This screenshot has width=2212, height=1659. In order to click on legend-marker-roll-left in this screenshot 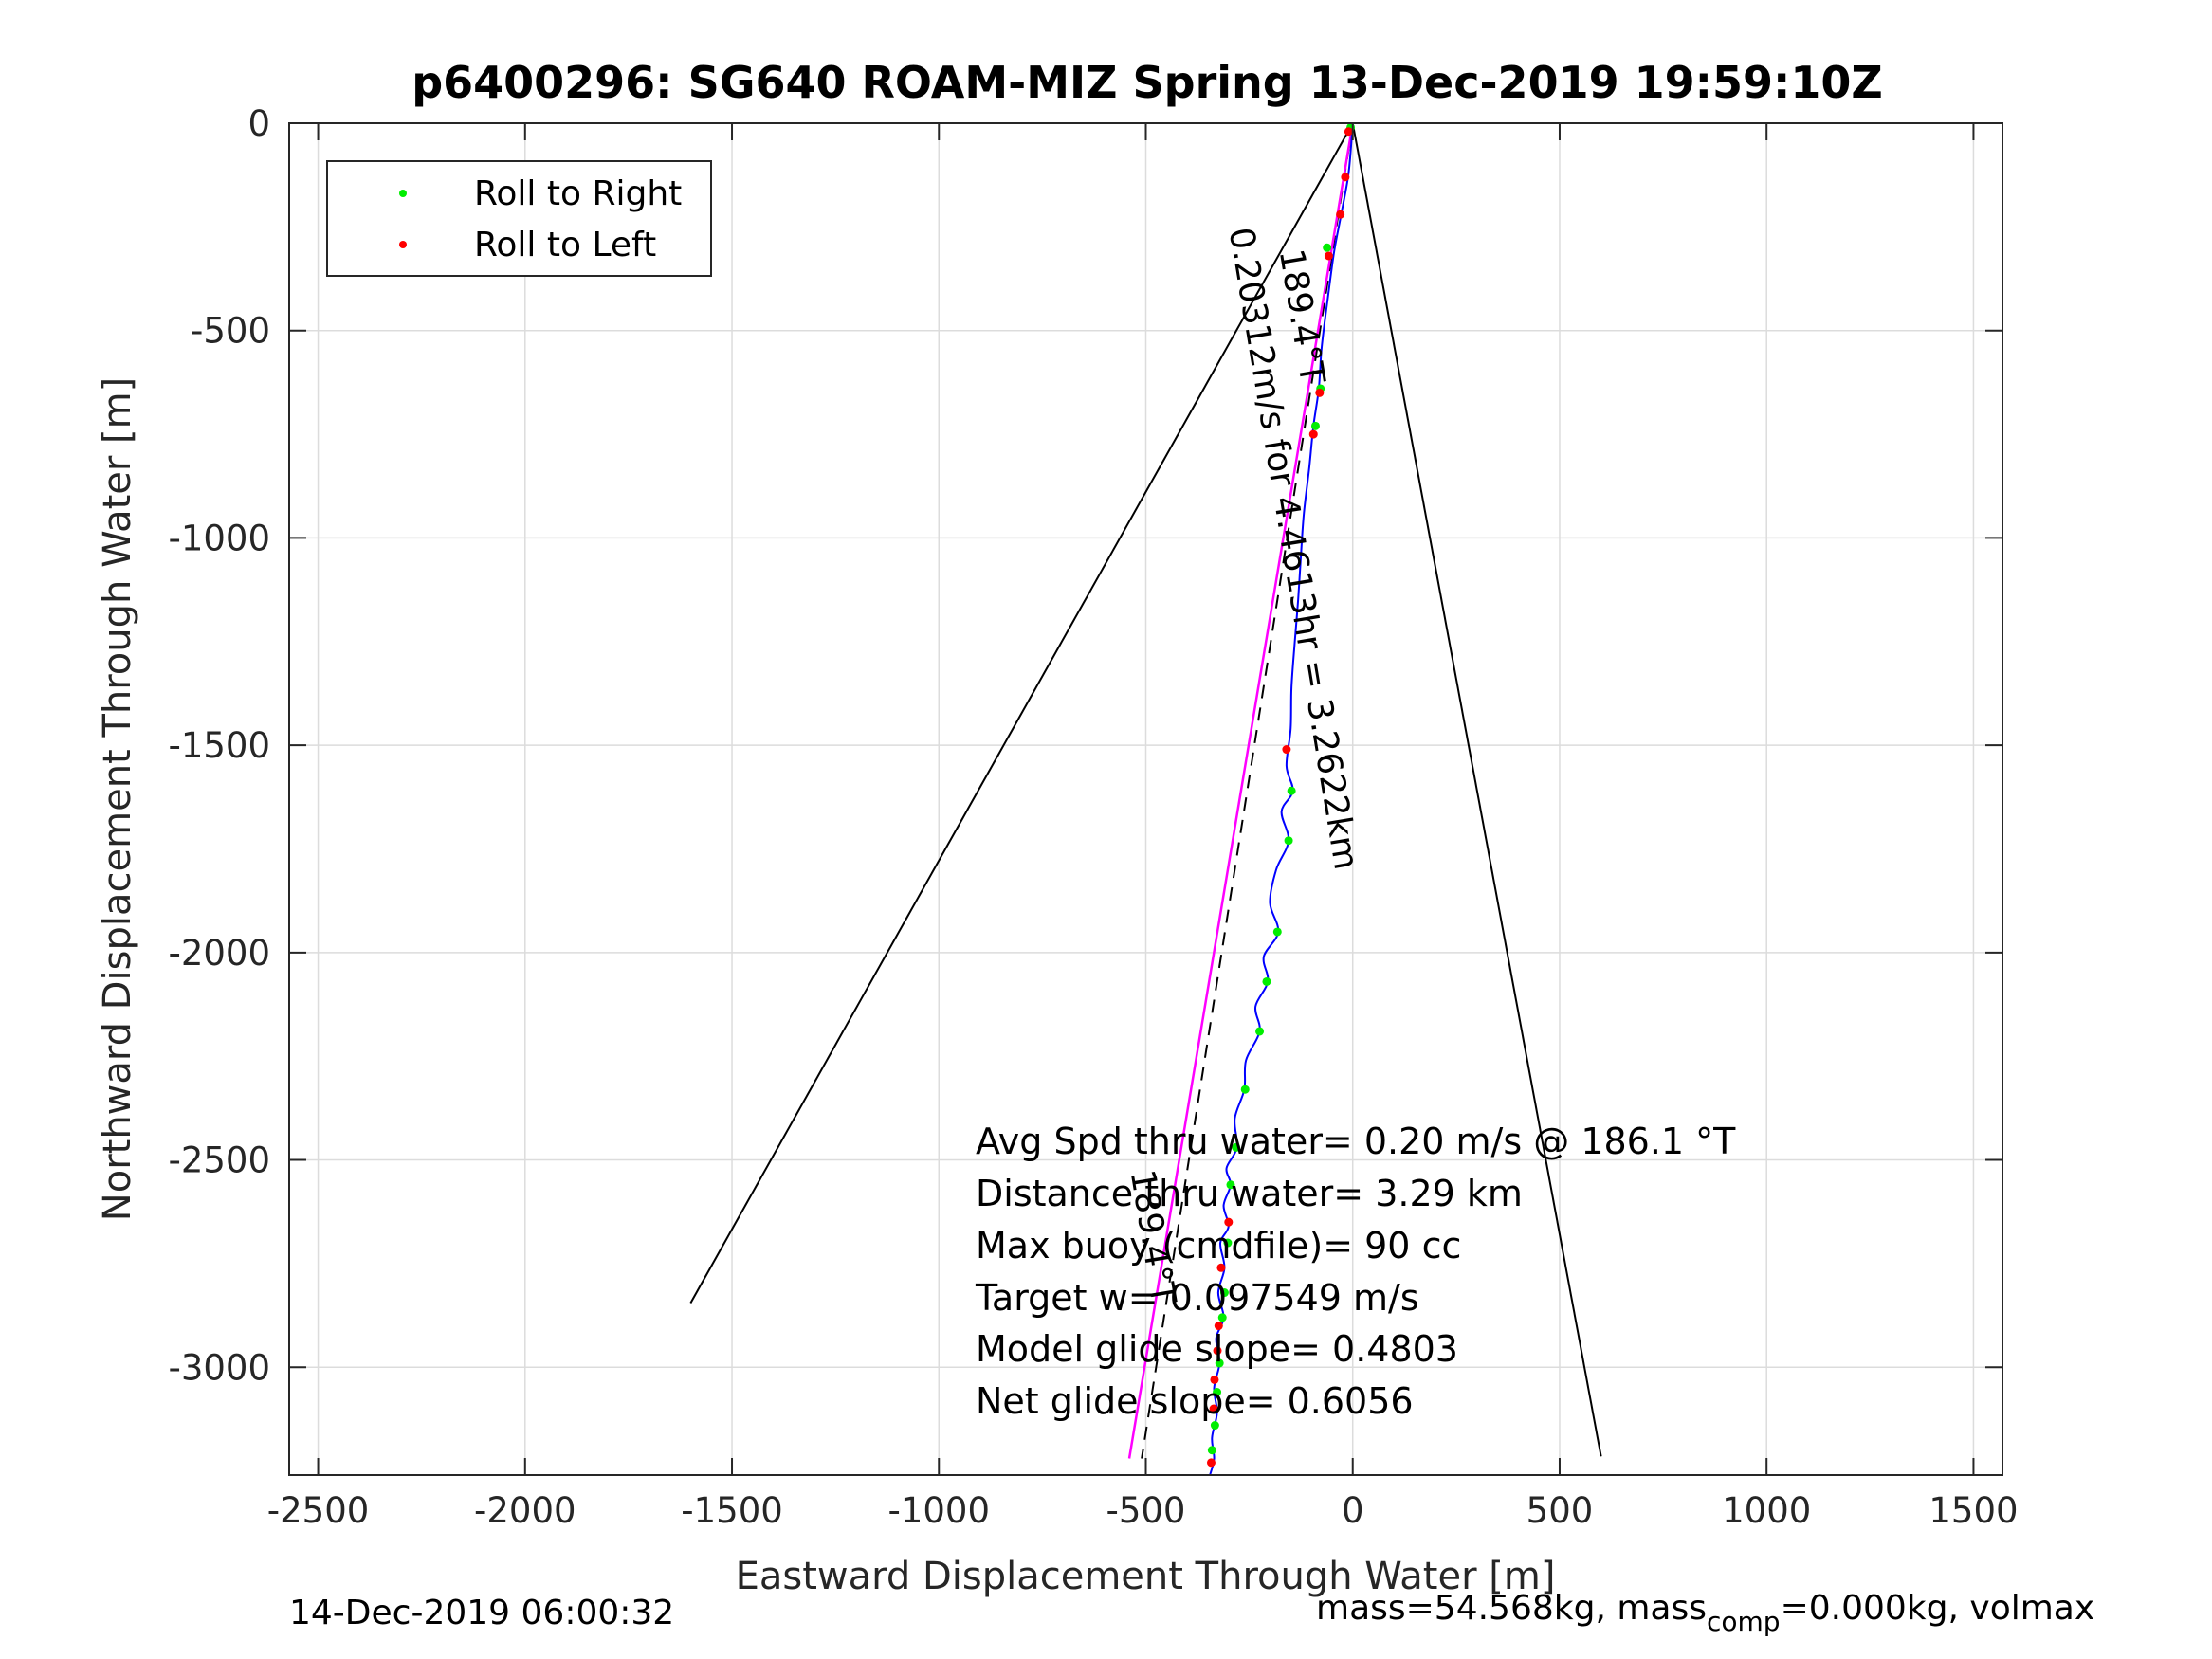, I will do `click(403, 244)`.